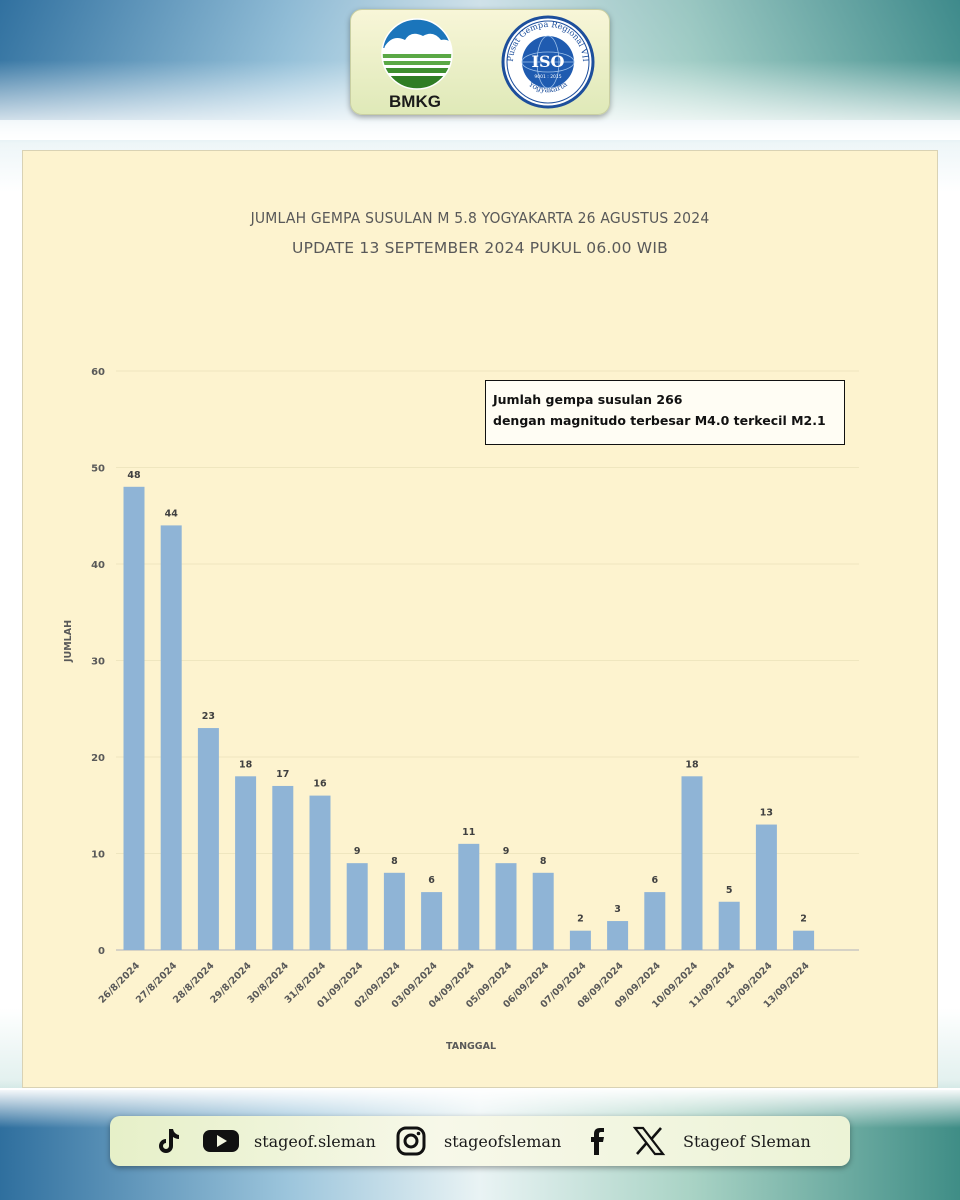 The height and width of the screenshot is (1200, 960). What do you see at coordinates (221, 1141) in the screenshot?
I see `youtube-icon` at bounding box center [221, 1141].